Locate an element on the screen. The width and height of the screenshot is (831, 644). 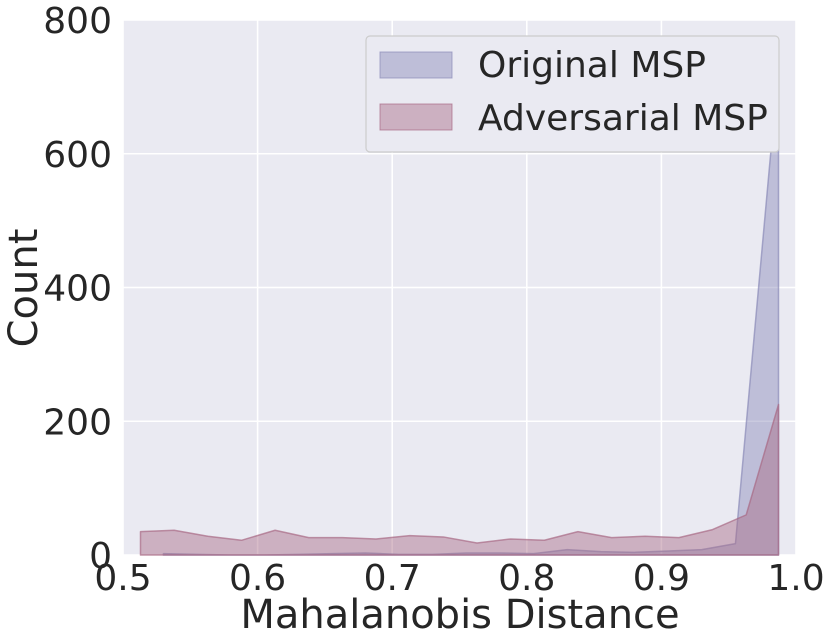
x-axis-label: Mahalanobis Distance is located at coordinates (459, 615).